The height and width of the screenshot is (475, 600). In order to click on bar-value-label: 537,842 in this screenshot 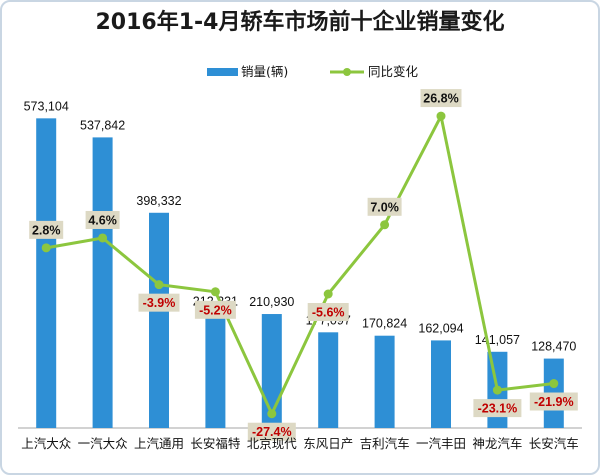, I will do `click(102, 125)`.